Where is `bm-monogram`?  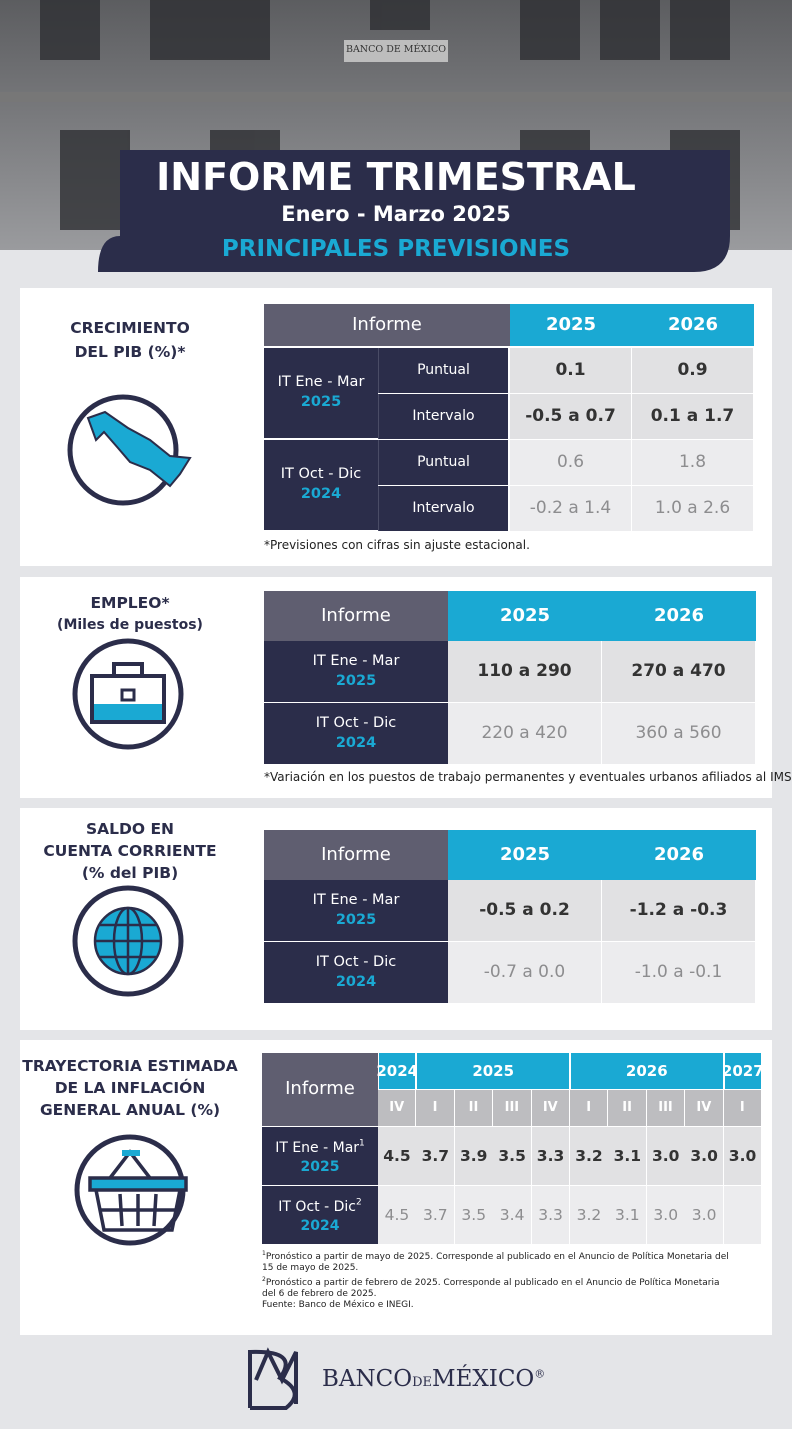 bm-monogram is located at coordinates (273, 1378).